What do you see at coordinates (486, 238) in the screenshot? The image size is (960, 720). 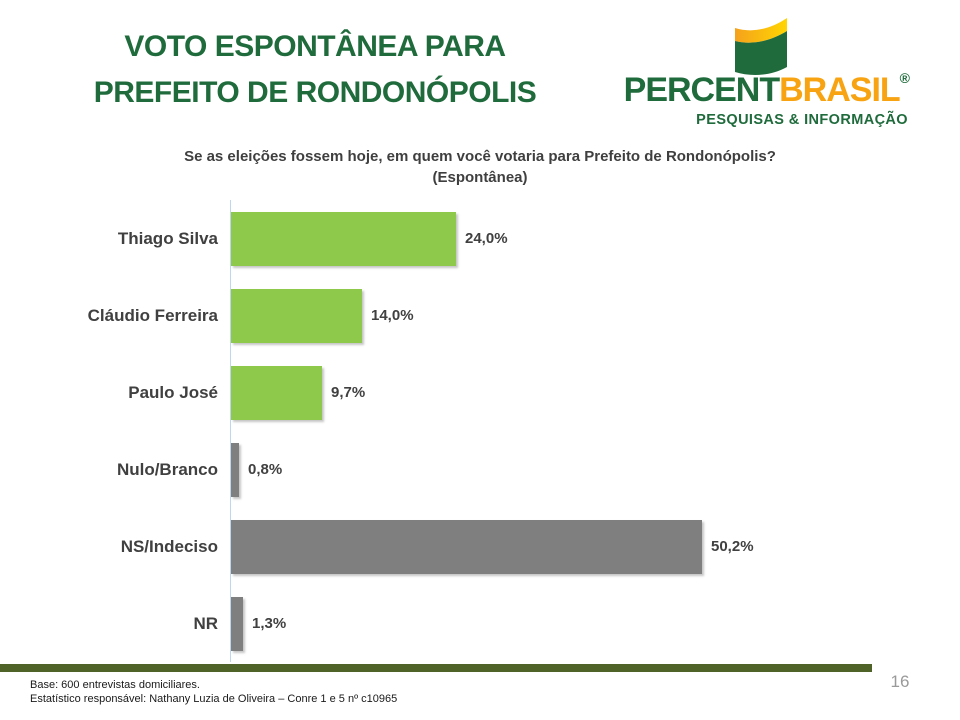 I see `value-label: 24,0%` at bounding box center [486, 238].